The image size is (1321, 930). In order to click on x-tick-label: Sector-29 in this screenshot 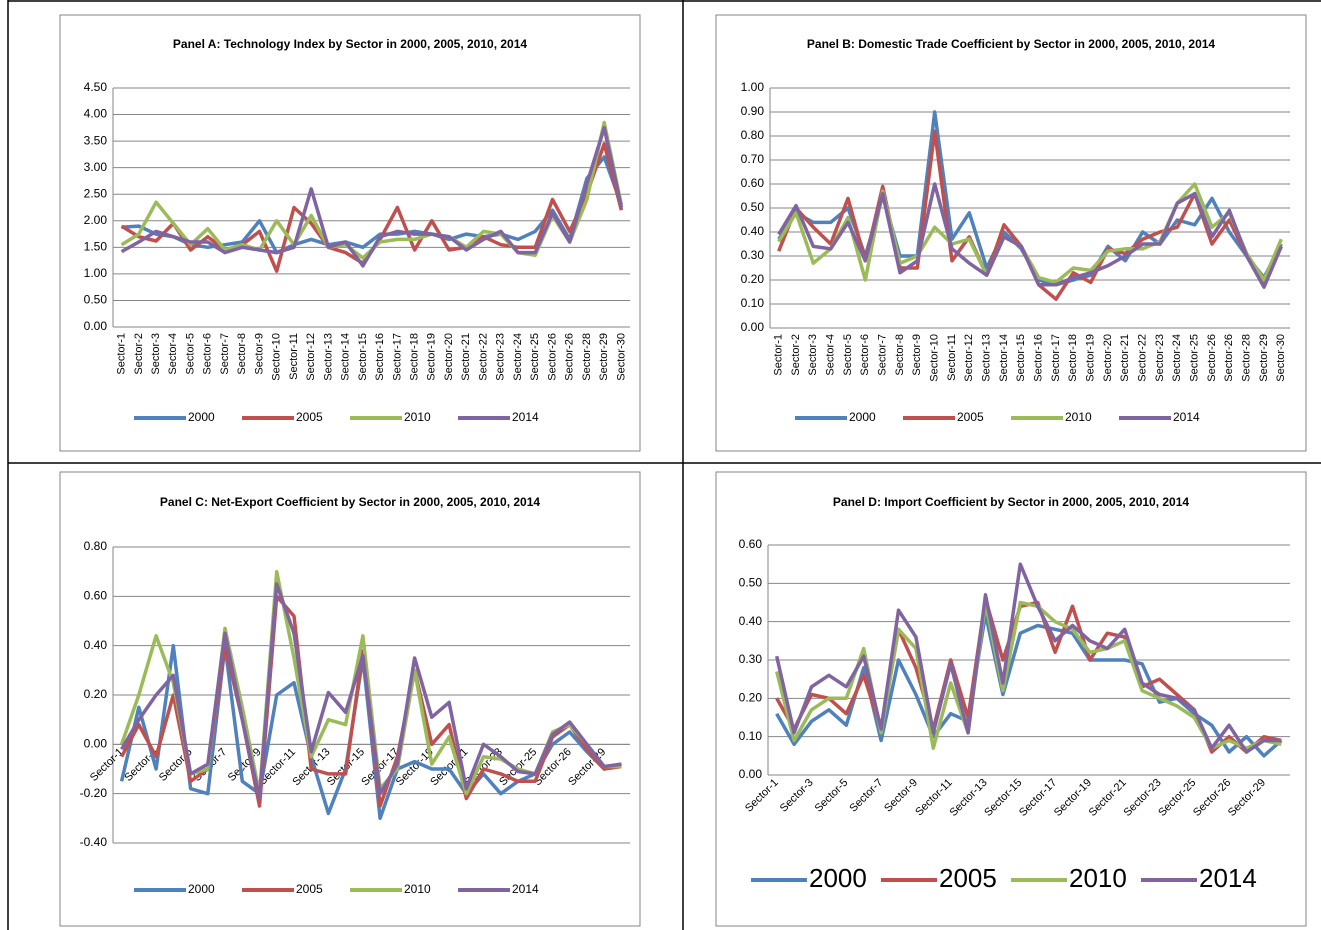, I will do `click(1264, 358)`.